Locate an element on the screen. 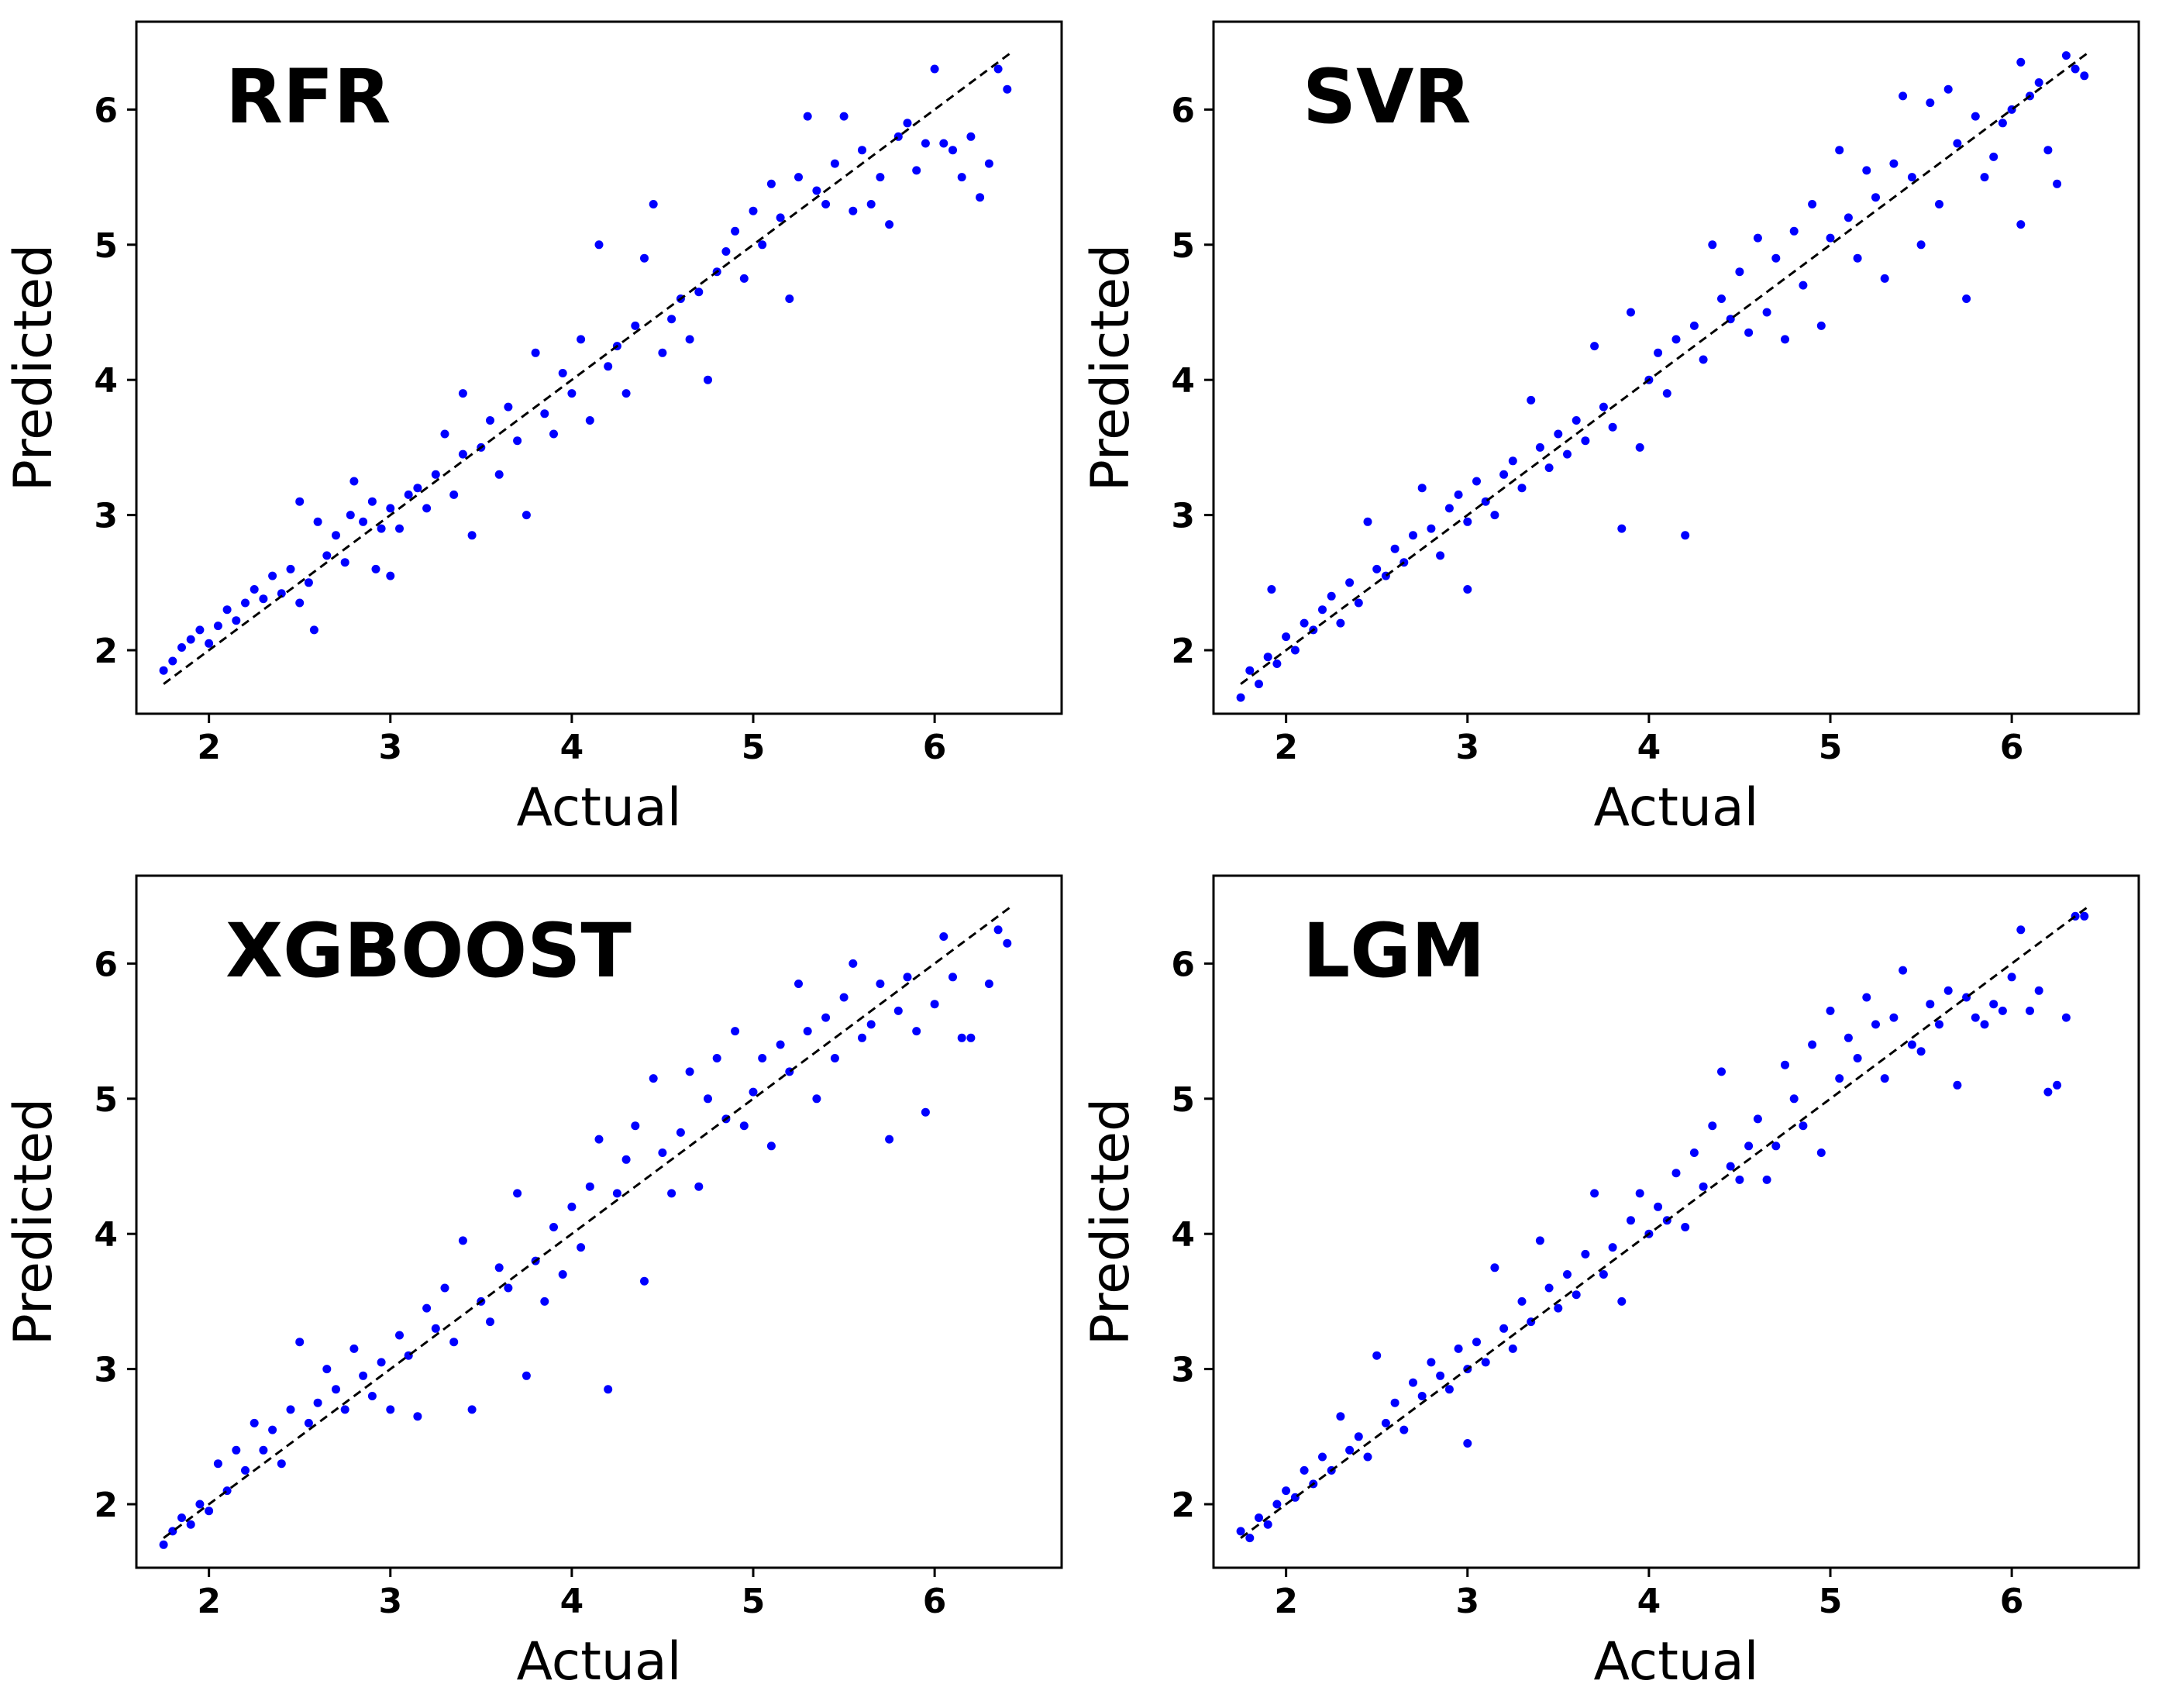  y-tick-label: 3 is located at coordinates (1183, 516).